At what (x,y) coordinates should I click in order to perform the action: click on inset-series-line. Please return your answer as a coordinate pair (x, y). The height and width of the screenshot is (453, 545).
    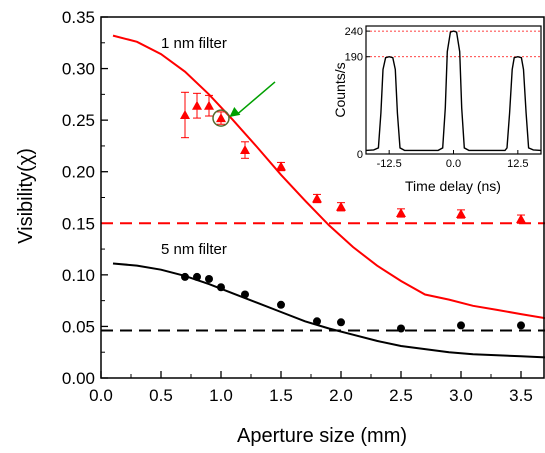
    Looking at the image, I should click on (453, 91).